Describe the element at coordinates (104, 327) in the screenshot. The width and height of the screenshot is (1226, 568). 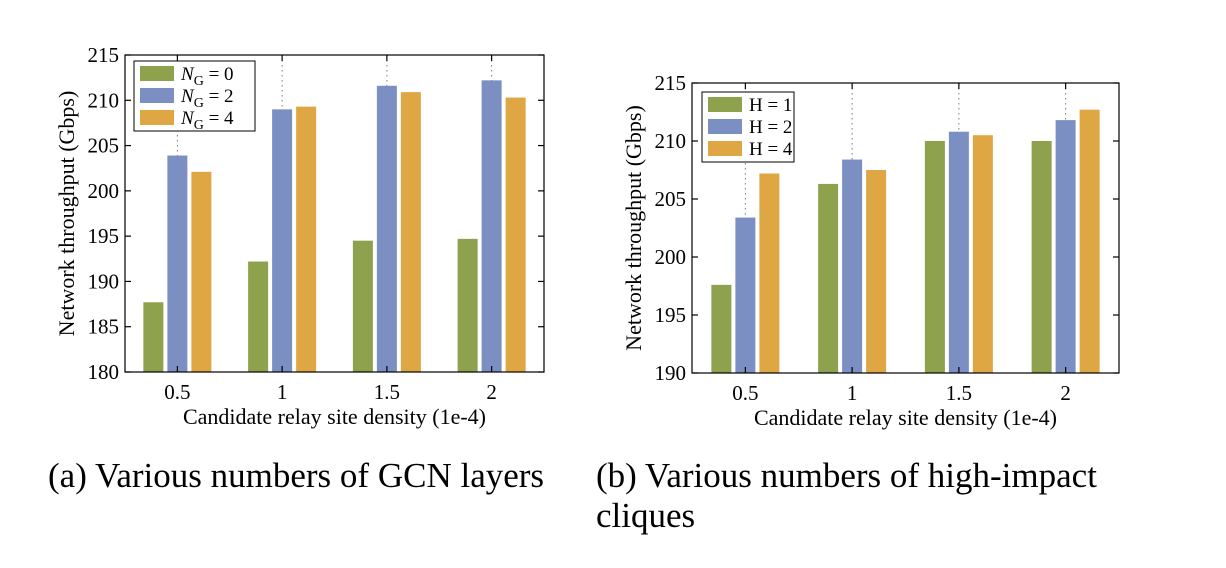
I see `y-tick-label: 185` at that location.